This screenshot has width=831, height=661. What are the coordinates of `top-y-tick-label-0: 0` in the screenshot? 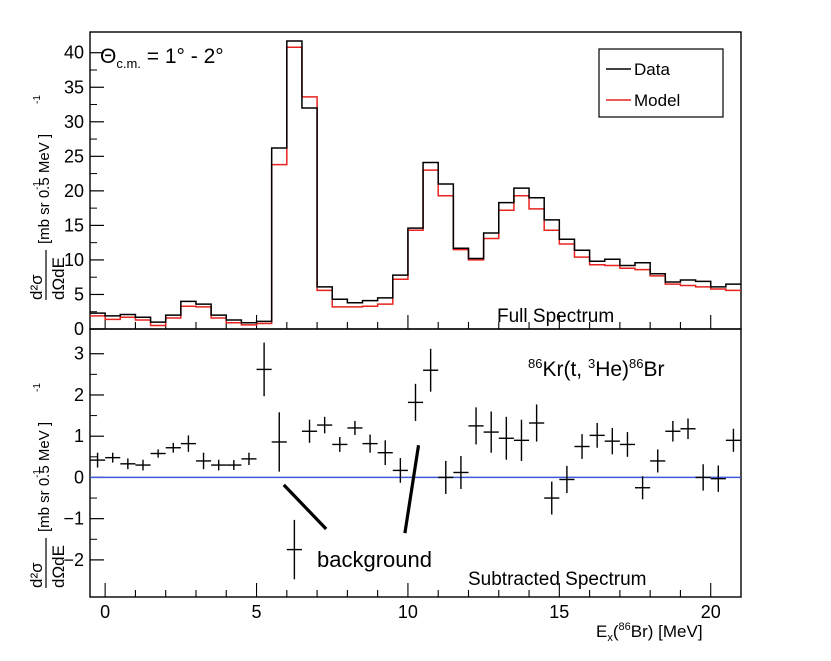 It's located at (79, 329).